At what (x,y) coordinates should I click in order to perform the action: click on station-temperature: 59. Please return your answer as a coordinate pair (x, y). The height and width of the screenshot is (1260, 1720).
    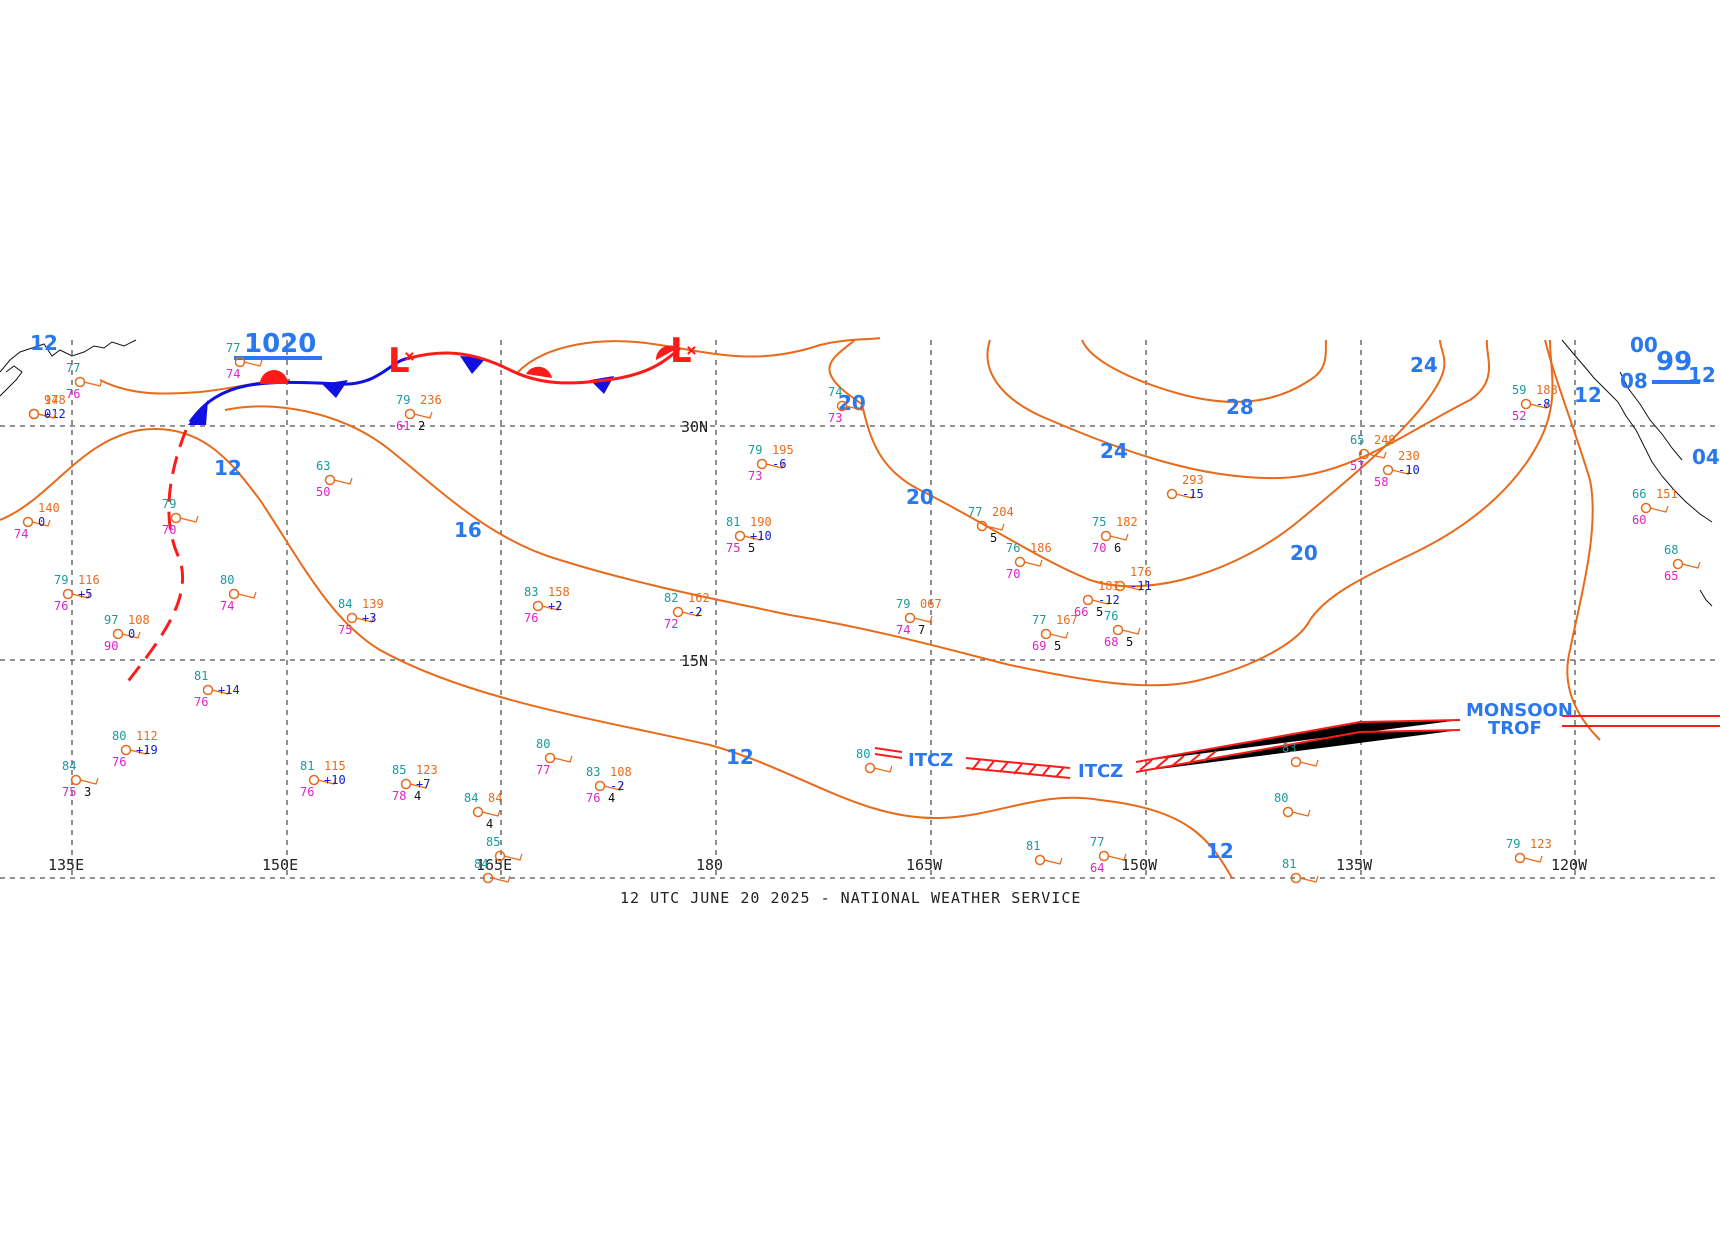
    Looking at the image, I should click on (1519, 390).